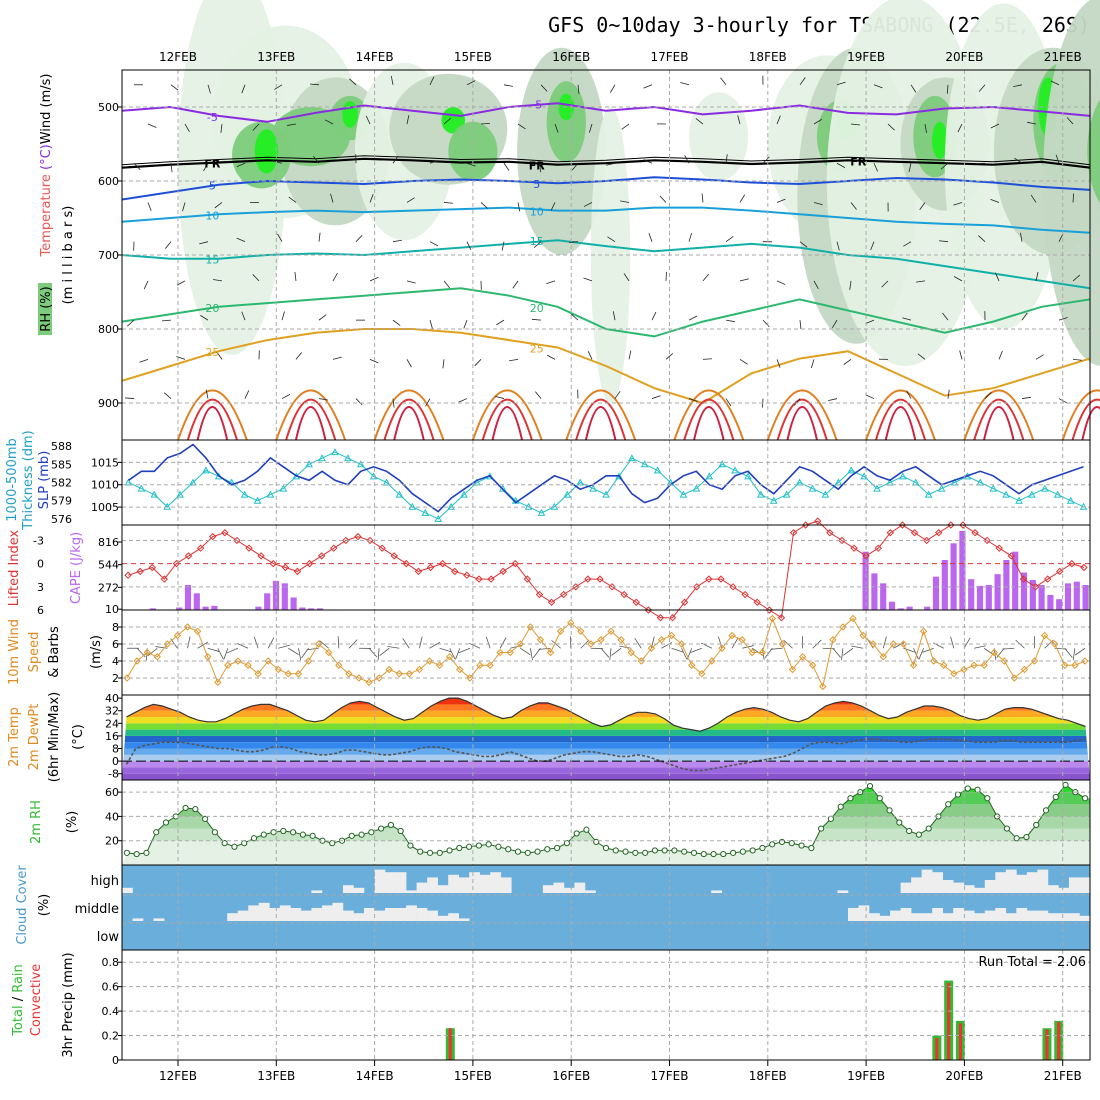  What do you see at coordinates (178, 1076) in the screenshot?
I see `bottom-date-label: 12FEB` at bounding box center [178, 1076].